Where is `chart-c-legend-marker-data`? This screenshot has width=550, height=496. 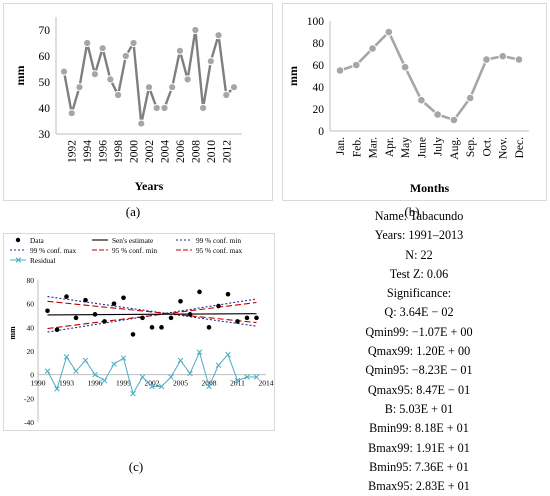 chart-c-legend-marker-data is located at coordinates (18, 240).